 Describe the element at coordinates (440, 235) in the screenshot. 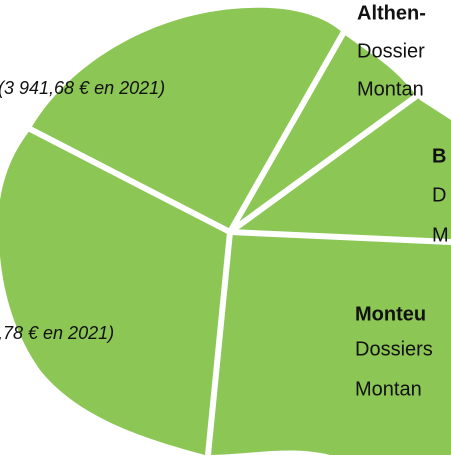

I see `label-line: M` at that location.